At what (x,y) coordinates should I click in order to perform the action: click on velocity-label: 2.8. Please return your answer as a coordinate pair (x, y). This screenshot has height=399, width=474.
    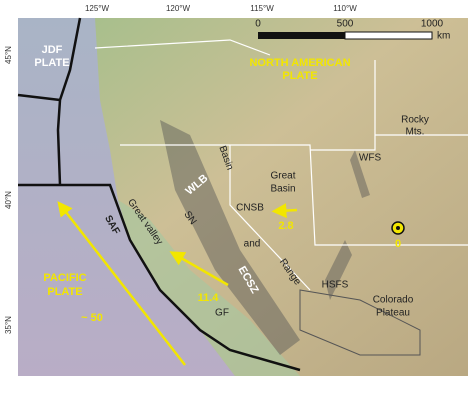
    Looking at the image, I should click on (285, 226).